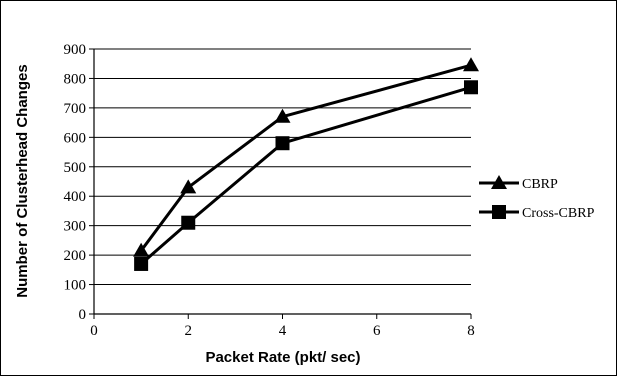  Describe the element at coordinates (282, 357) in the screenshot. I see `x-axis-title: Packet Rate (pkt/ sec)` at that location.